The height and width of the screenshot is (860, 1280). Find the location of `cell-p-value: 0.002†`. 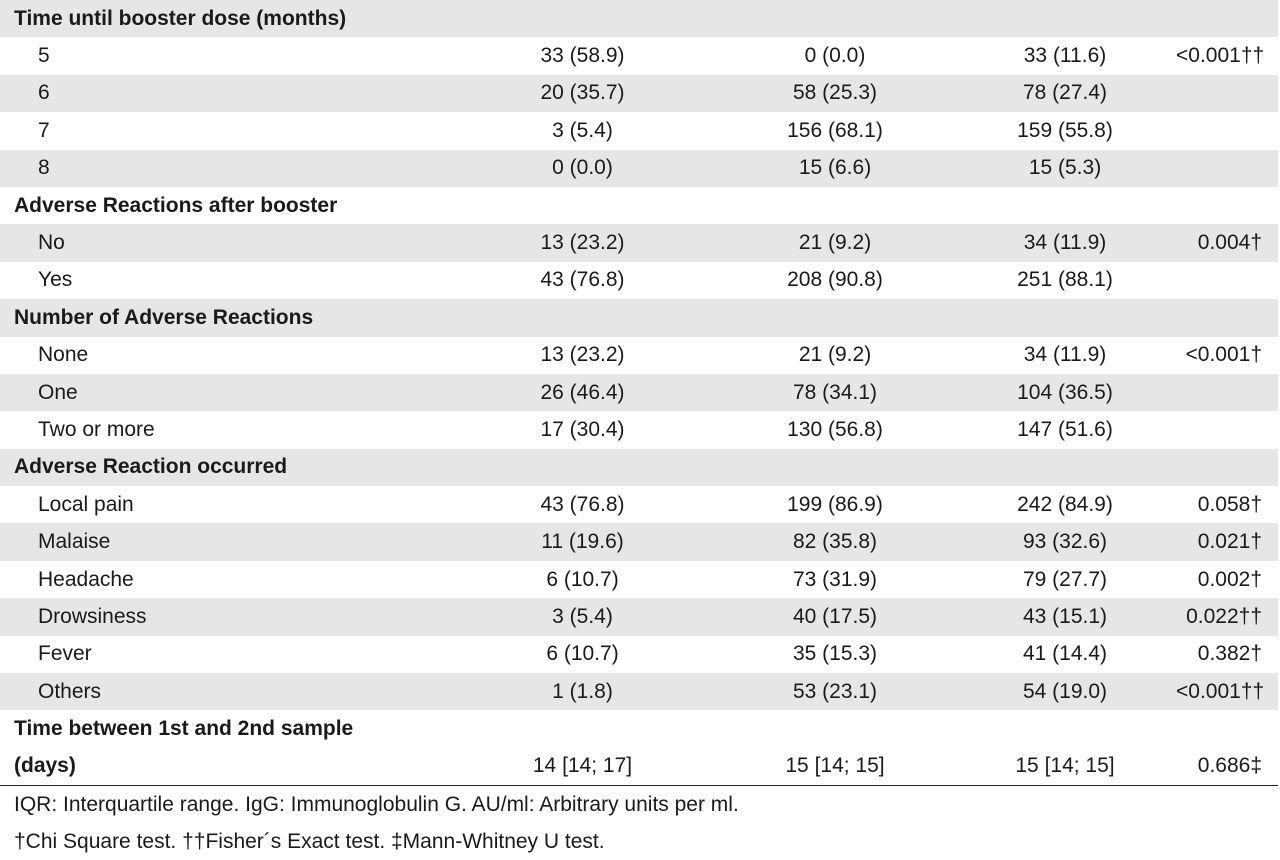

cell-p-value: 0.002† is located at coordinates (1230, 579).